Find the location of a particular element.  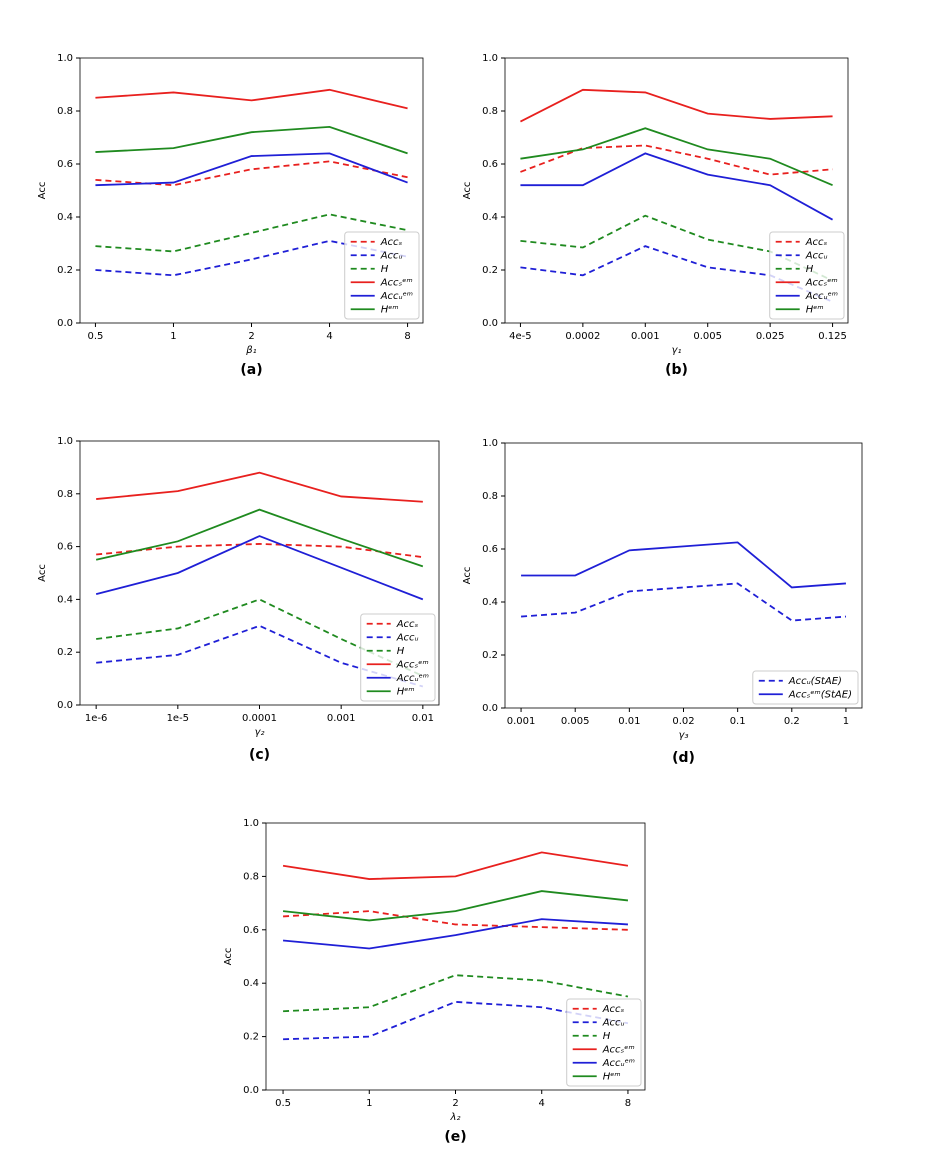

x-tick-label: 0.0002 is located at coordinates (582, 336).